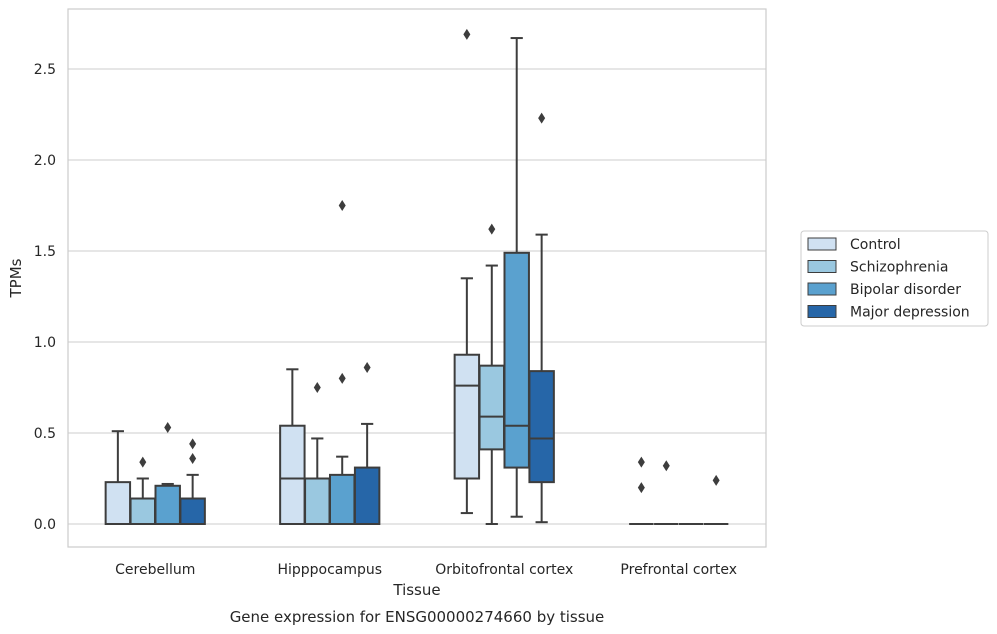 The height and width of the screenshot is (634, 997). What do you see at coordinates (45, 252) in the screenshot?
I see `y-tick-label: 1.5` at bounding box center [45, 252].